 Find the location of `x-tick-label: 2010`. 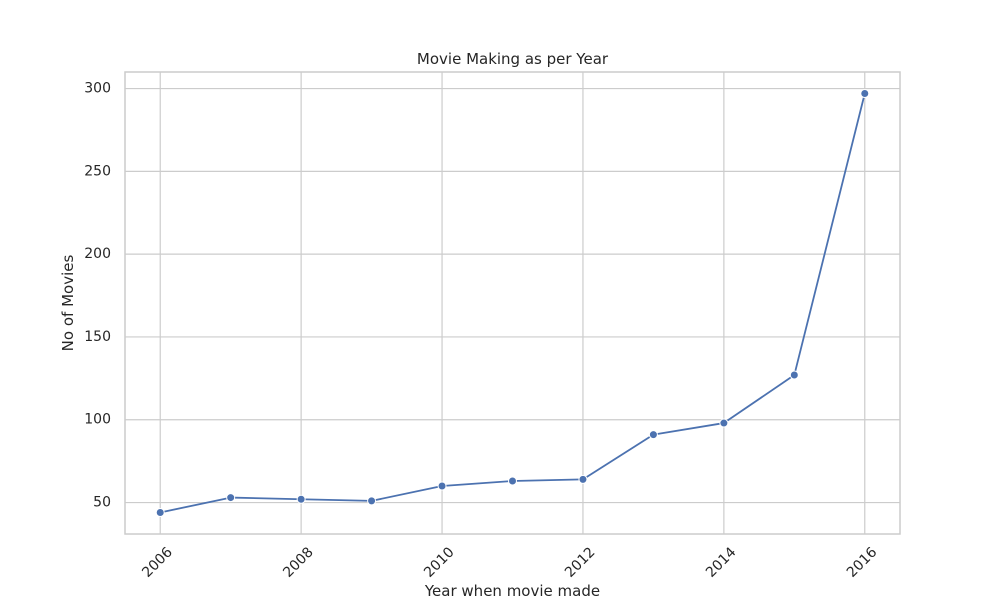

x-tick-label: 2010 is located at coordinates (439, 562).